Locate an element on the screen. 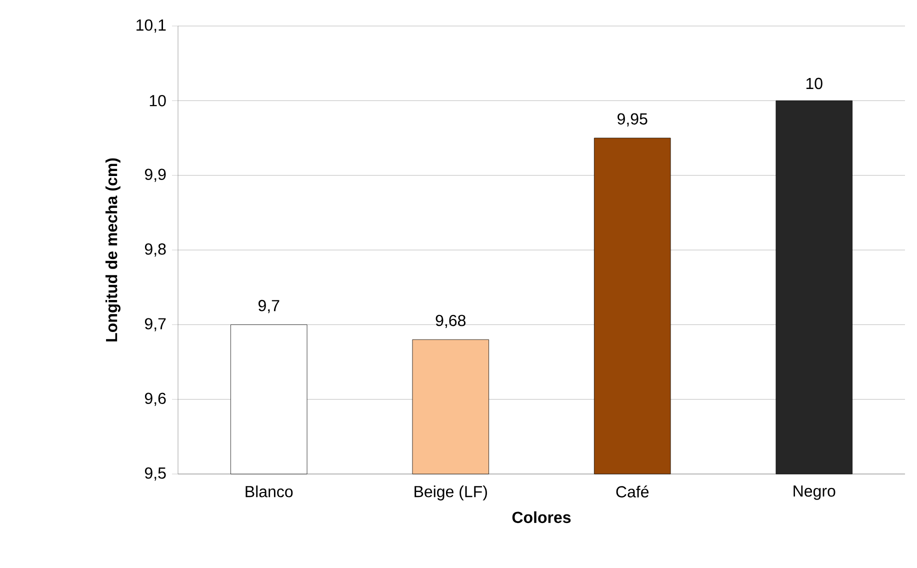 The height and width of the screenshot is (568, 917). y-axis-title: Longitud de mecha (cm) is located at coordinates (112, 250).